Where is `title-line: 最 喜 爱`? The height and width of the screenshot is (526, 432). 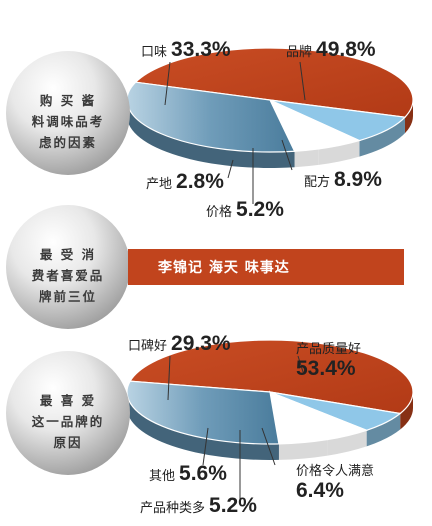 title-line: 最 喜 爱 is located at coordinates (68, 400).